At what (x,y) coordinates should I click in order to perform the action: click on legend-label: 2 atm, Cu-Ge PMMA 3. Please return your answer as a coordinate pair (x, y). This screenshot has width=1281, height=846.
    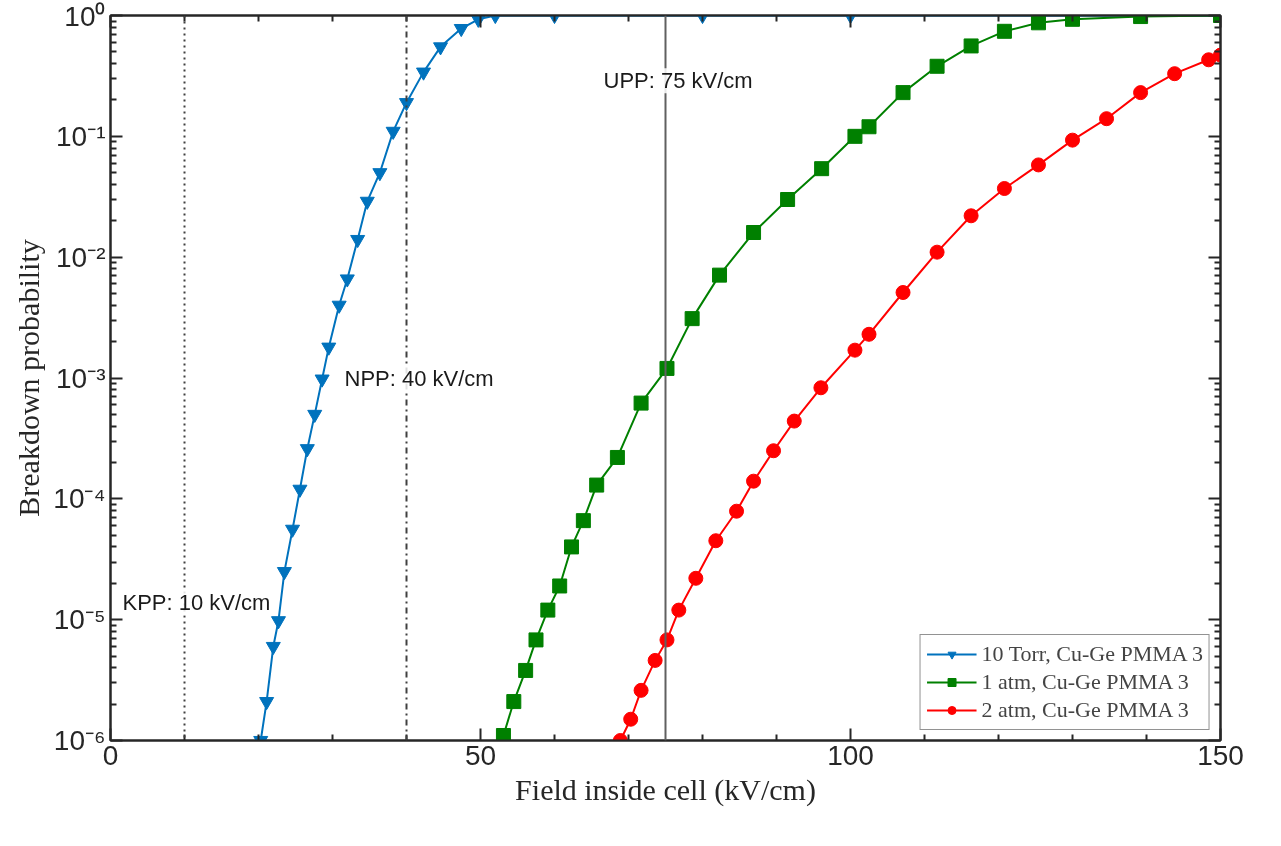
    Looking at the image, I should click on (1085, 710).